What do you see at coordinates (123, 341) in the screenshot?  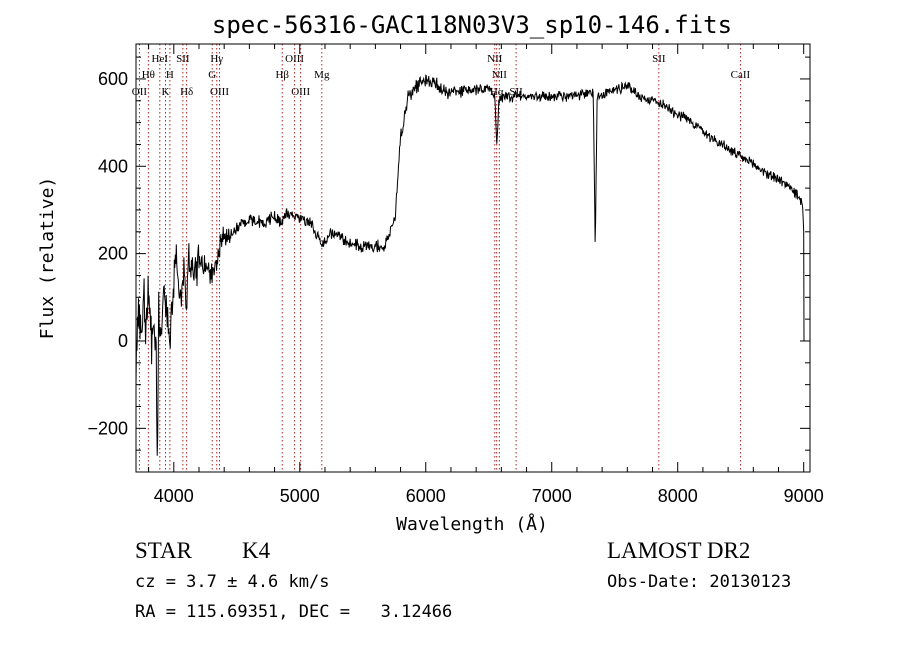 I see `y-tick-label: 0` at bounding box center [123, 341].